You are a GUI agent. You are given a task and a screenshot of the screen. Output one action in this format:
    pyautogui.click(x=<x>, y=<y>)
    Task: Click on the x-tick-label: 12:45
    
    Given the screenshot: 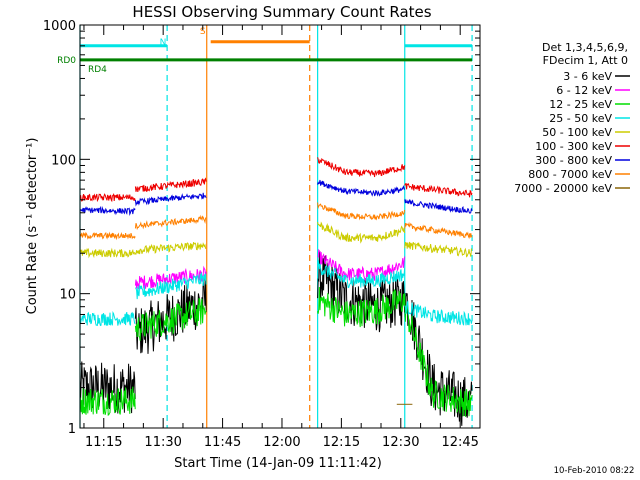 What is the action you would take?
    pyautogui.click(x=459, y=442)
    